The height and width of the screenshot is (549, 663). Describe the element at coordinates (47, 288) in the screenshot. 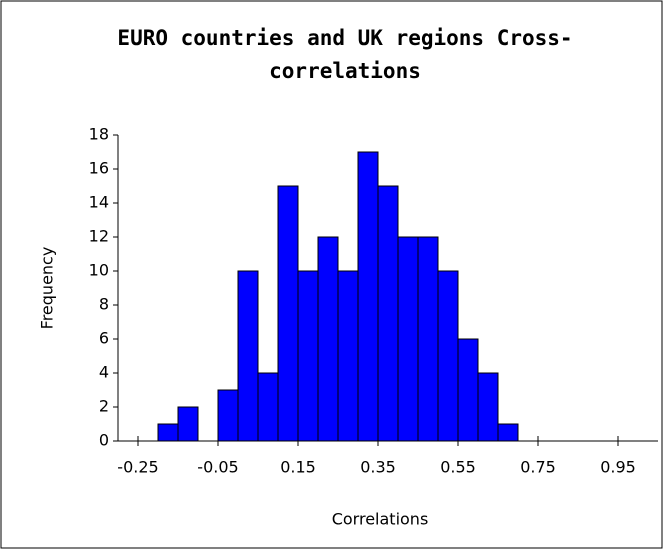

I see `y-axis-label: Frequency` at that location.